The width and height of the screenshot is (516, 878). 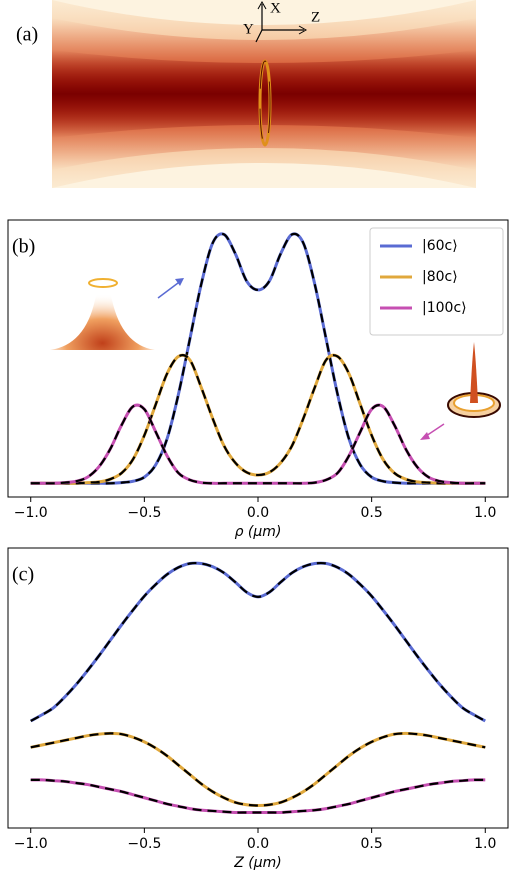 I want to click on axis-label-y: Y, so click(x=248, y=29).